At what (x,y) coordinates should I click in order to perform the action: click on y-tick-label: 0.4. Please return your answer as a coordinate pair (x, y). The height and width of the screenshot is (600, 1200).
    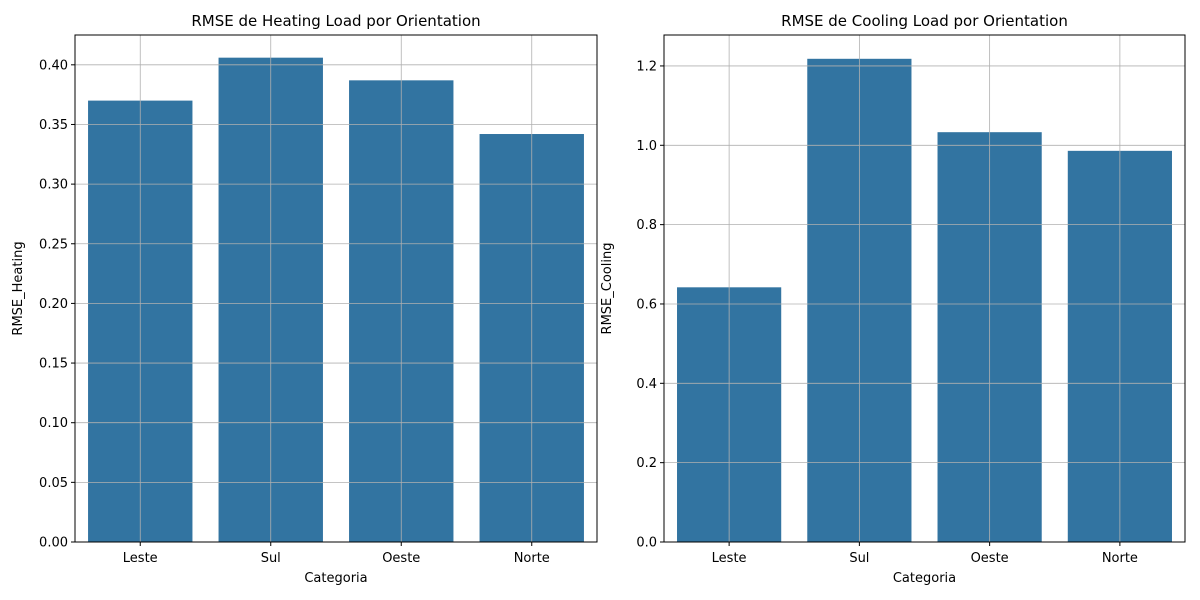
    Looking at the image, I should click on (646, 384).